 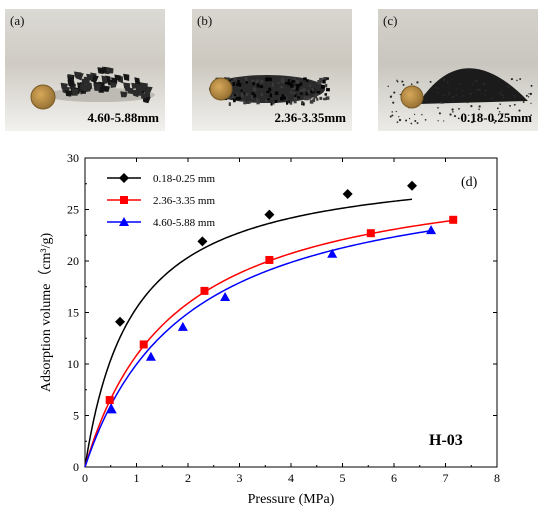 I want to click on photo-medium-sample: (b) 2.36-3.35mm, so click(x=272, y=70).